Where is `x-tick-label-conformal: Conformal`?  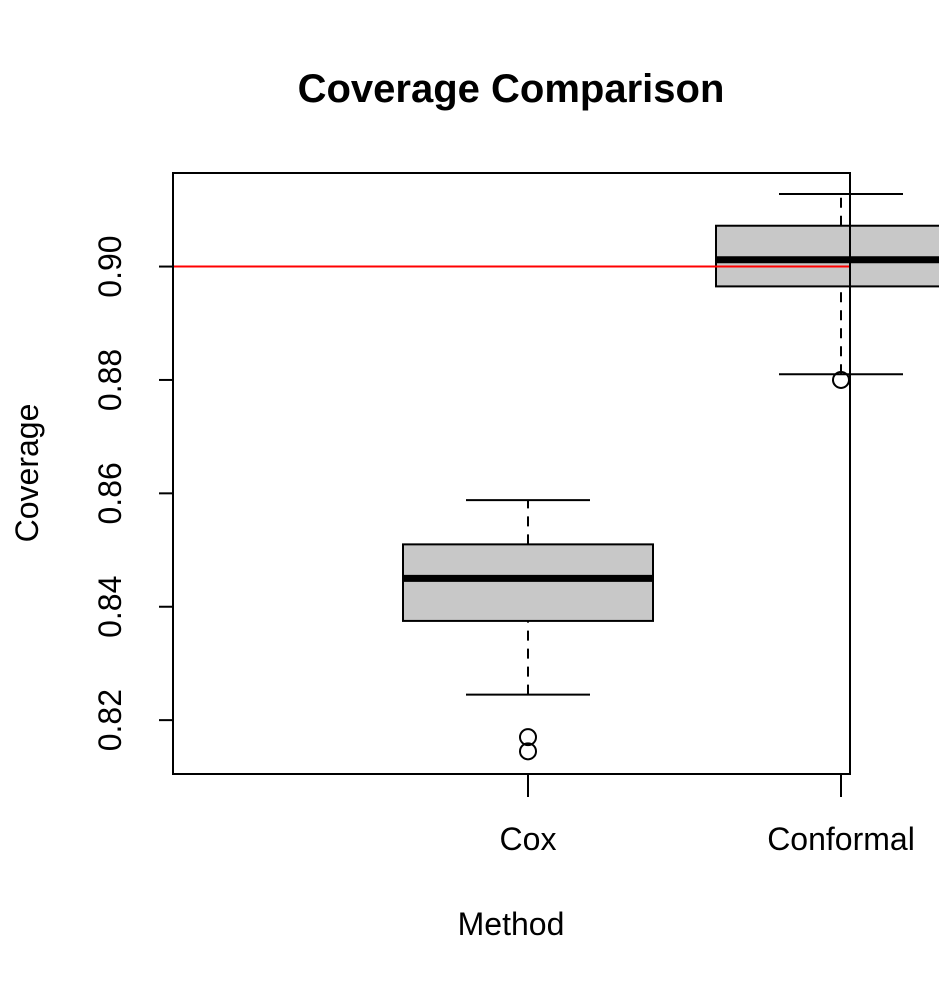 x-tick-label-conformal: Conformal is located at coordinates (841, 839).